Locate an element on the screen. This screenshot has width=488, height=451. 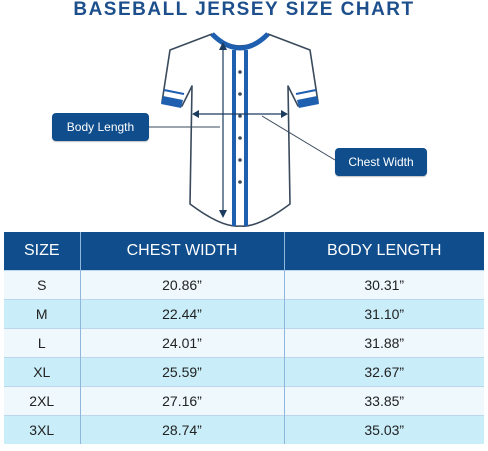
body-length-cell: 35.03” is located at coordinates (383, 429).